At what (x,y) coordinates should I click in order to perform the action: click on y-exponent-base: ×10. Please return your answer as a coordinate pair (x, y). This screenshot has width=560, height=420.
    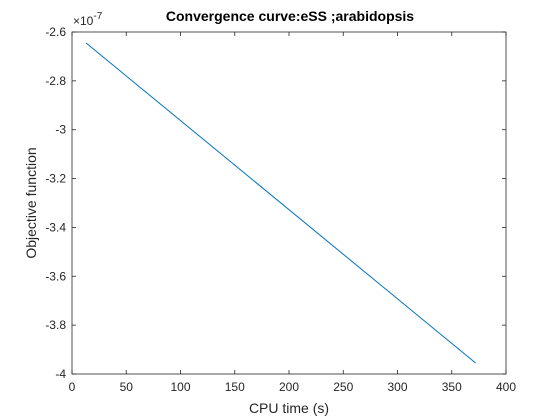
    Looking at the image, I should click on (83, 21).